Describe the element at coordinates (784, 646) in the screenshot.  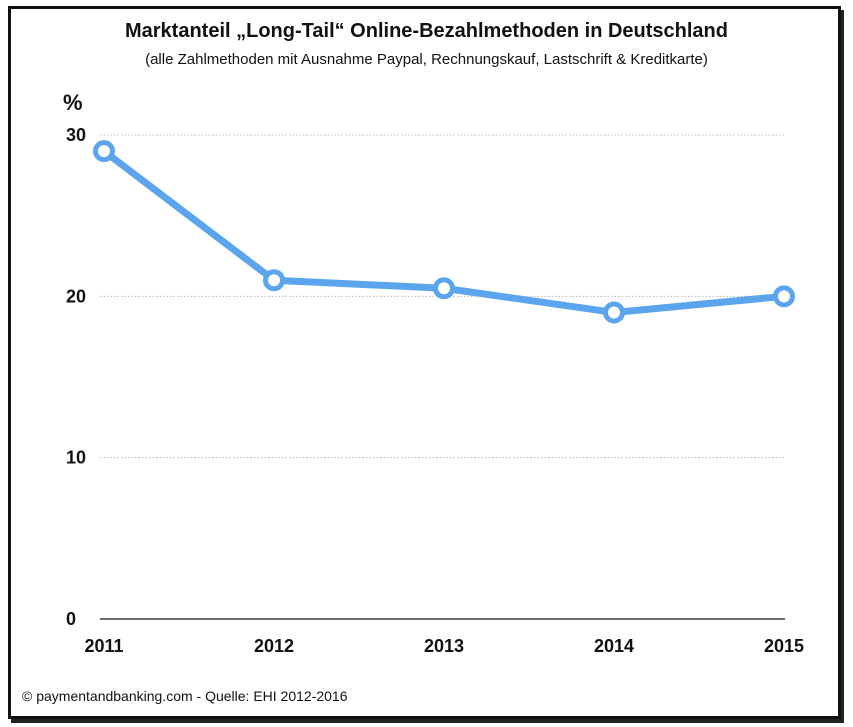
I see `x-tick-label: 2015` at that location.